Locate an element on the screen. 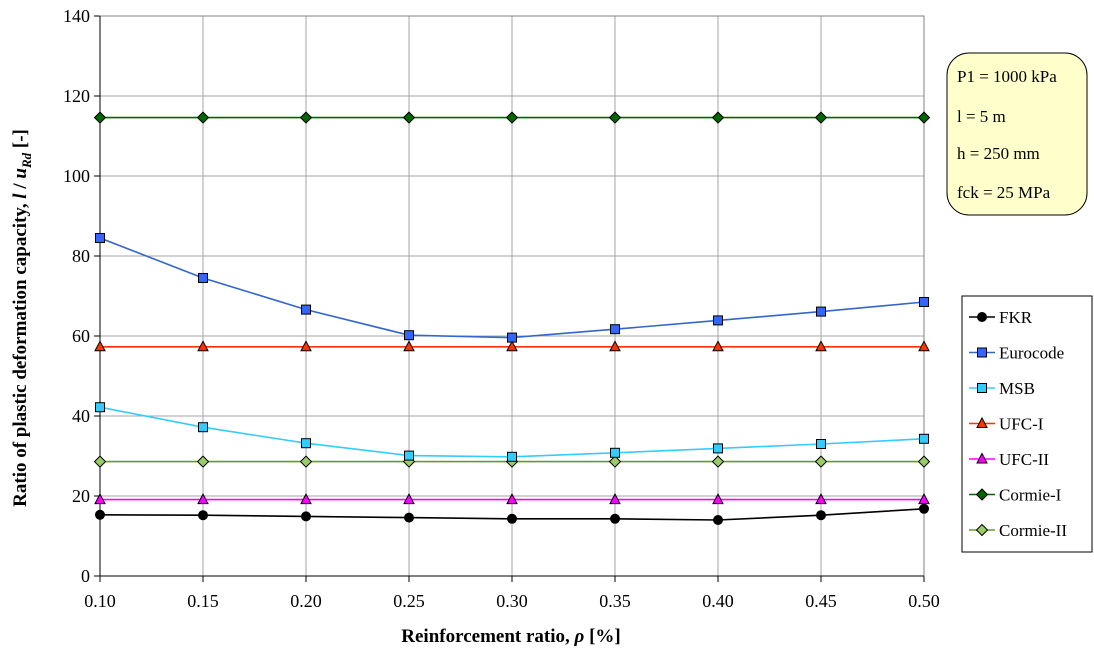 The height and width of the screenshot is (654, 1094). x-tick-labels: 0.10 0.15 0.20 0.25 0.30 0.35 0.40 0.45 0.50 is located at coordinates (512, 601).